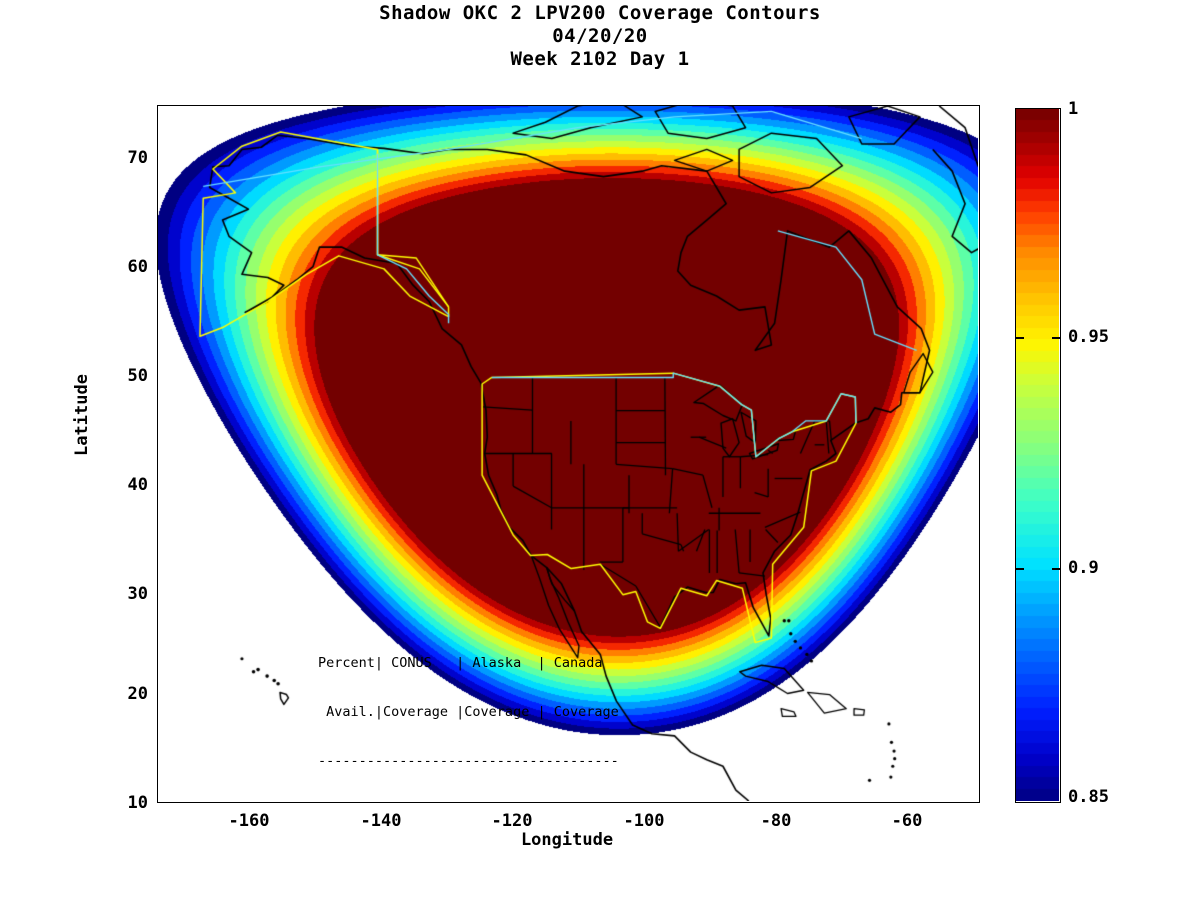 The height and width of the screenshot is (900, 1200). I want to click on colorbar-tick-label: 0.95, so click(1088, 337).